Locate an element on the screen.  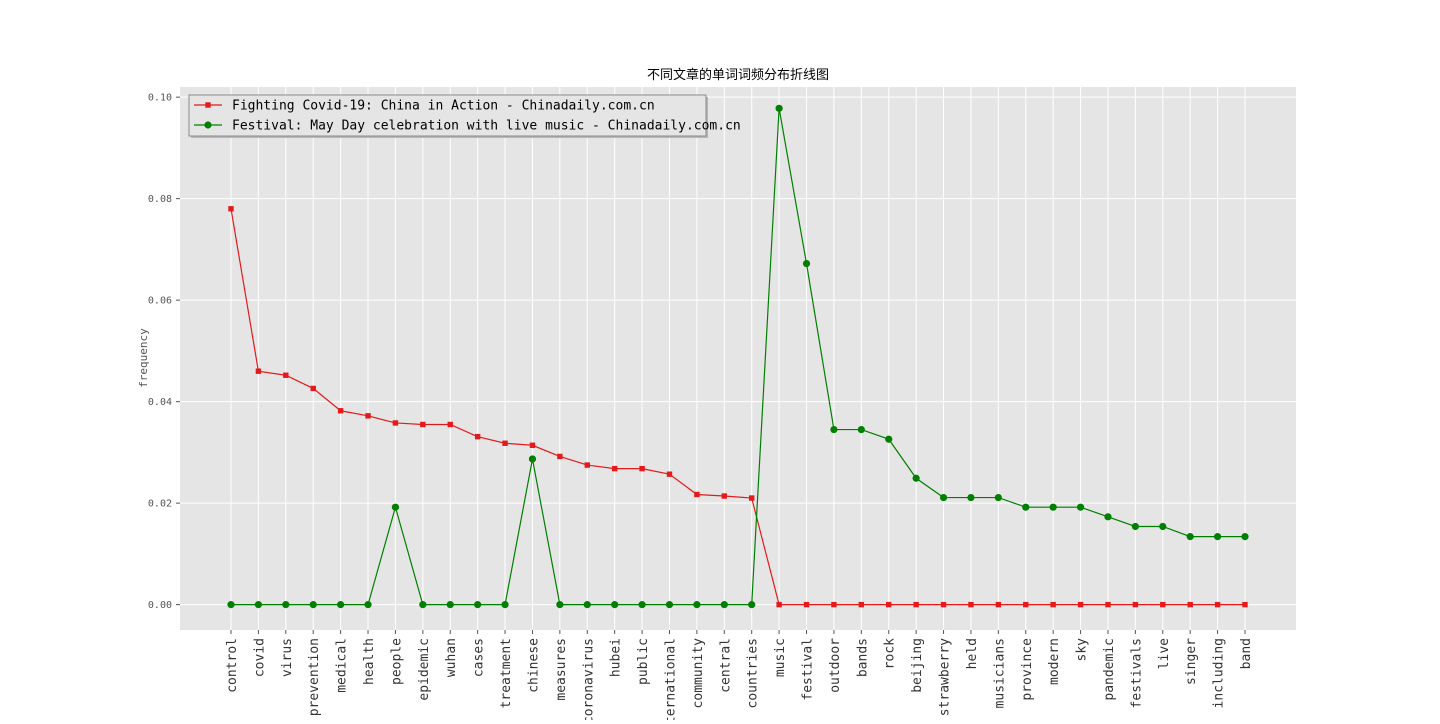
x-tick-label: chinese is located at coordinates (533, 665).